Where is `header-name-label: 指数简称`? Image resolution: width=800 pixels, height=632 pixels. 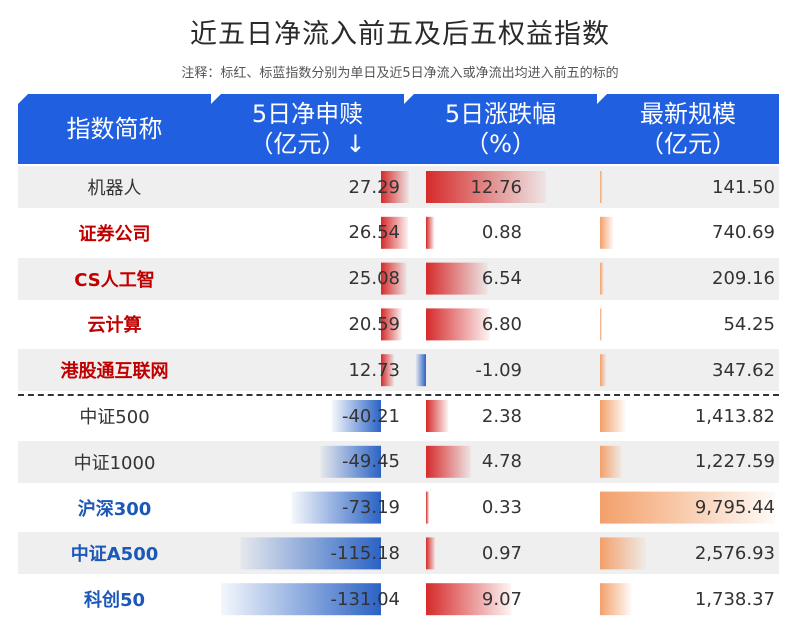 header-name-label: 指数简称 is located at coordinates (114, 129).